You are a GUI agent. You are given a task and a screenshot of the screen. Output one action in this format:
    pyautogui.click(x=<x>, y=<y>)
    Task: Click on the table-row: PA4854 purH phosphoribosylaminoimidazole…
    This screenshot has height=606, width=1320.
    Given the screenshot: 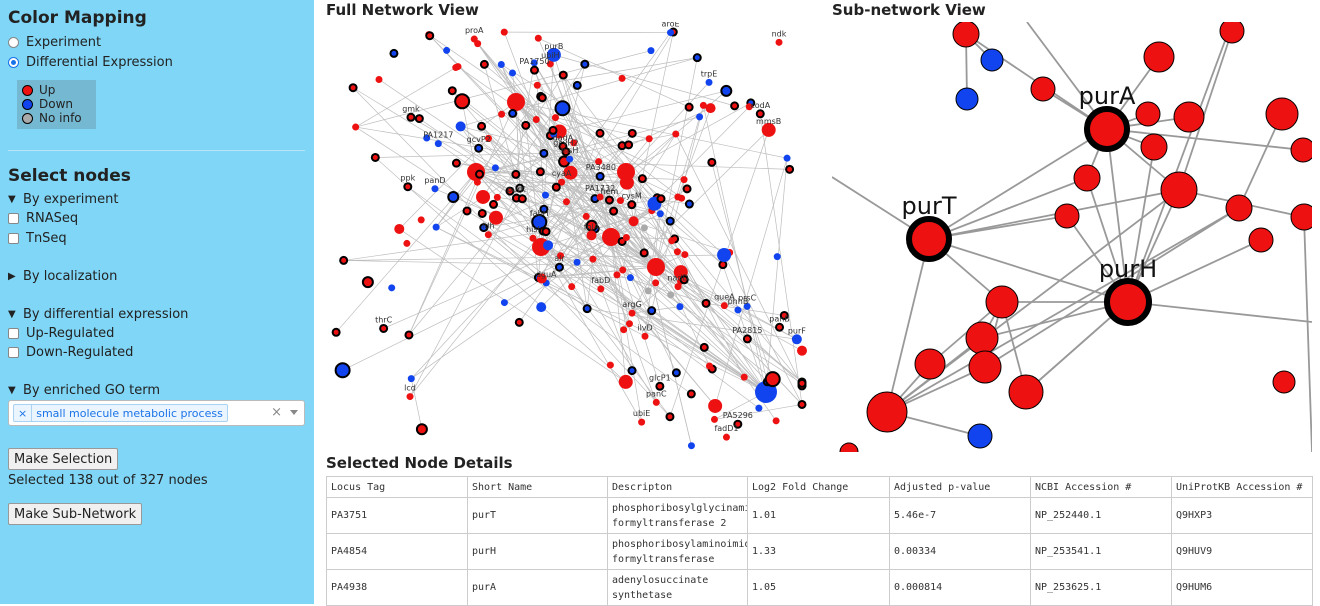 What is the action you would take?
    pyautogui.click(x=820, y=552)
    